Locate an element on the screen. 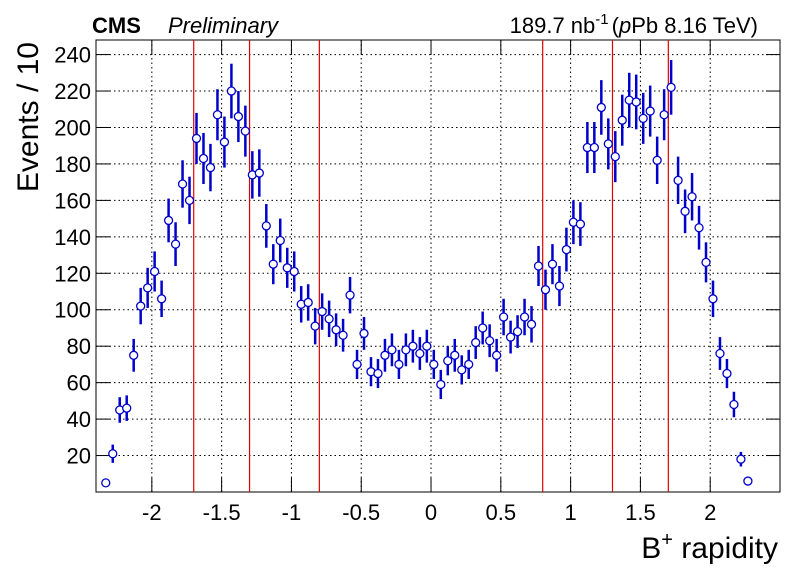 The image size is (796, 572). x-tick-label: -0.5 is located at coordinates (361, 512).